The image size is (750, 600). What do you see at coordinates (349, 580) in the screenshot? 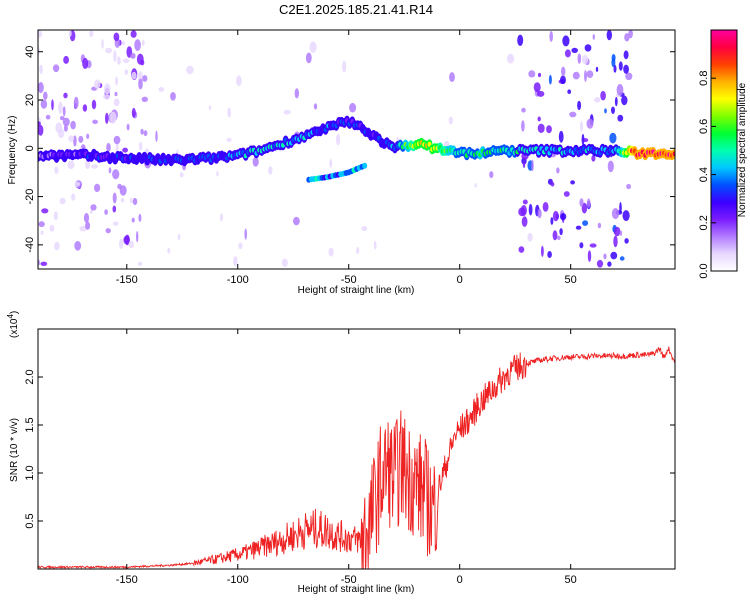
I see `snr-x-tick-label: -50` at bounding box center [349, 580].